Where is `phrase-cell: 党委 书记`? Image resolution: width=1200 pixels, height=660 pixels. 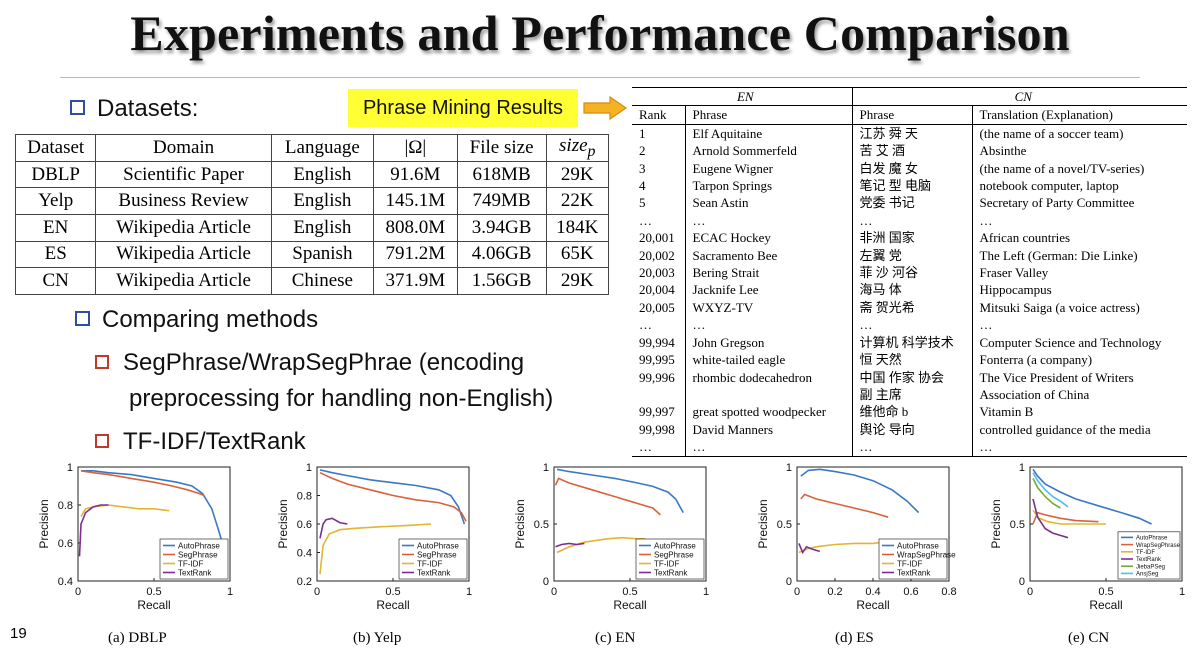
phrase-cell: 党委 书记 is located at coordinates (912, 203).